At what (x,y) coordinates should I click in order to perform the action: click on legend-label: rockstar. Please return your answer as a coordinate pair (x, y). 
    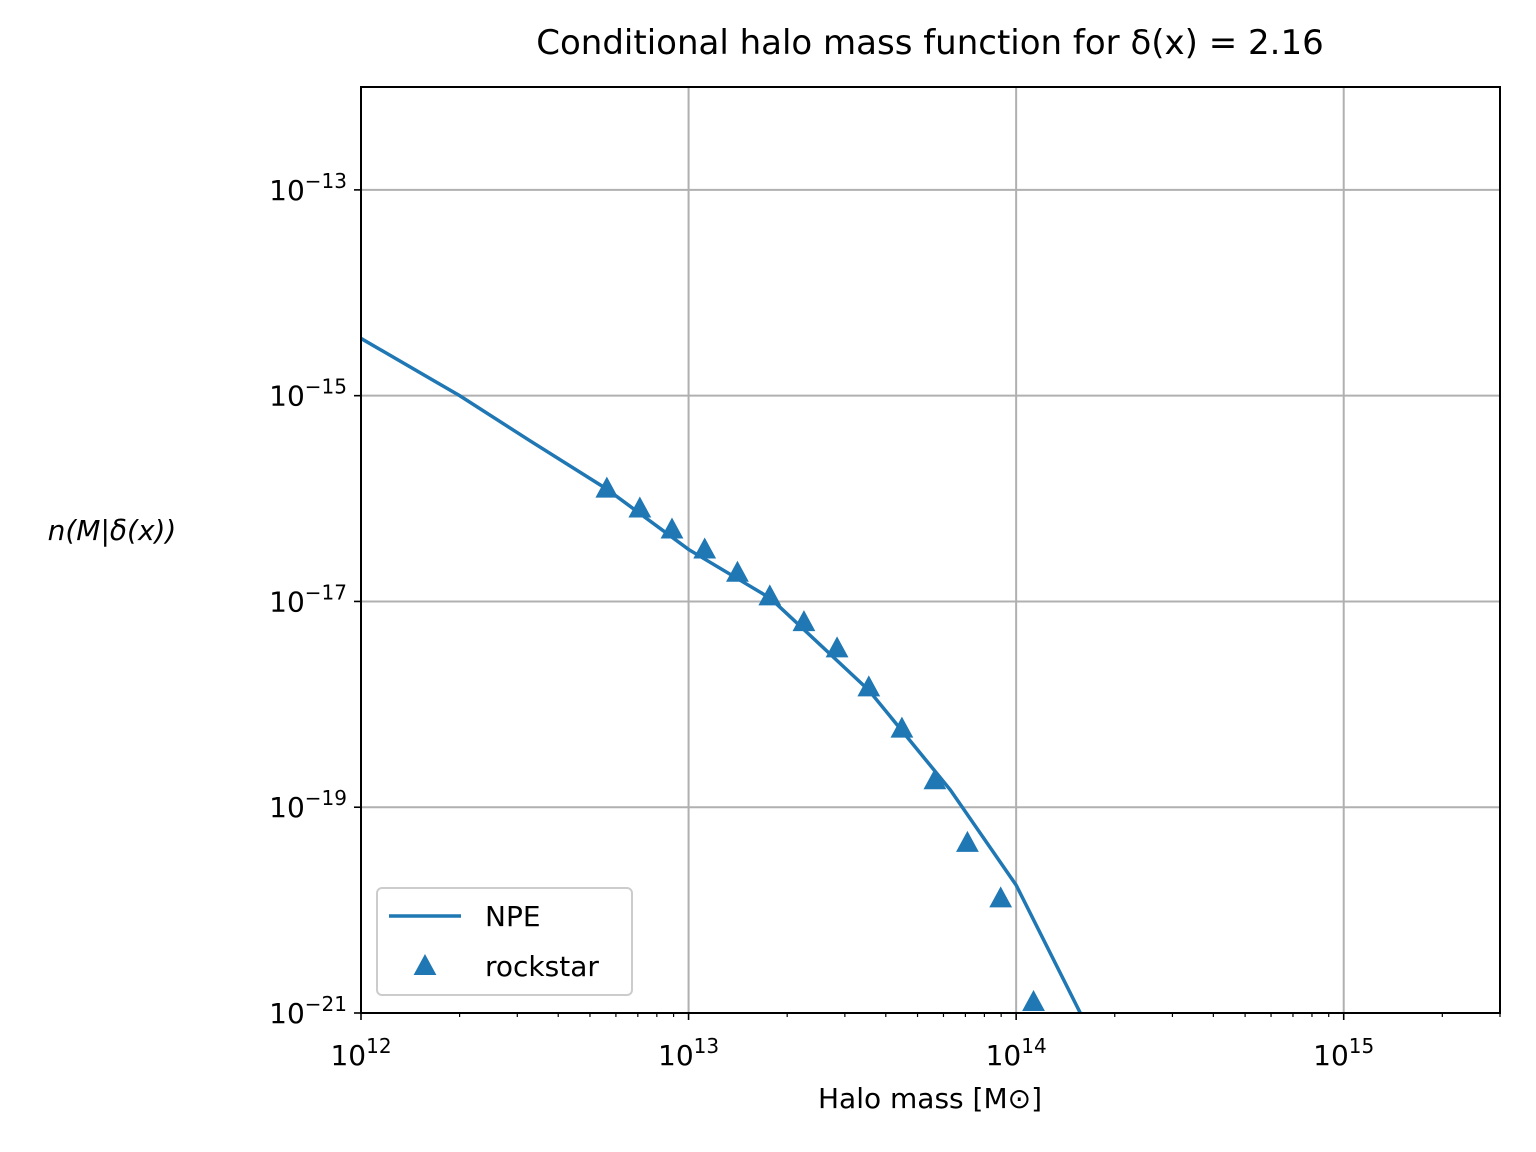
    Looking at the image, I should click on (542, 966).